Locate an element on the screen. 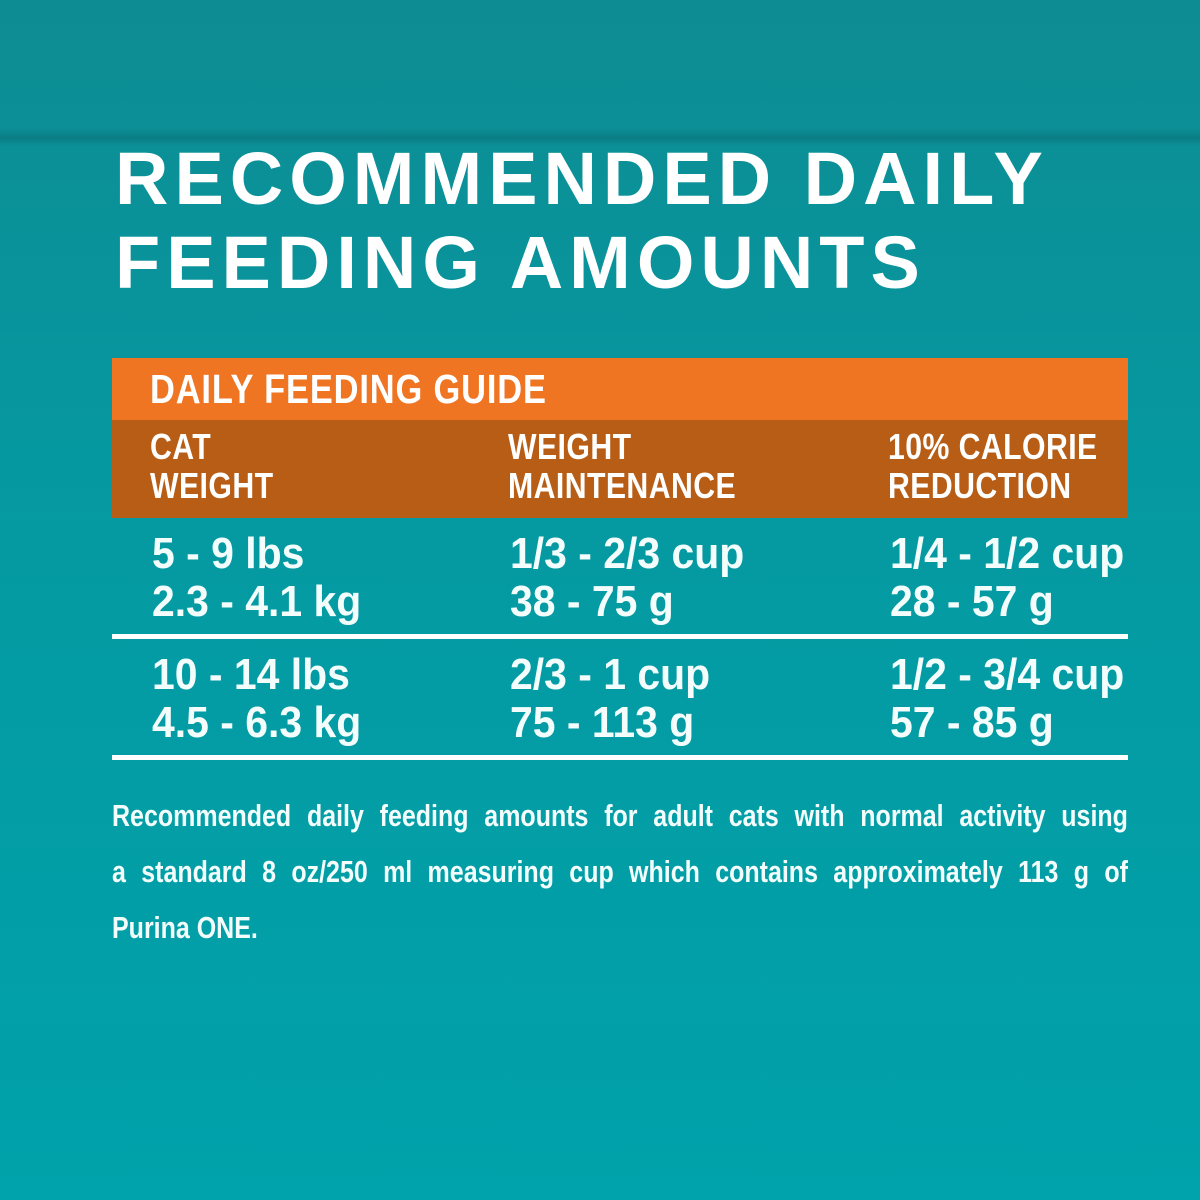  cell-cat-weight: 5 - 9 lbs 2.3 - 4.1 kg is located at coordinates (331, 578).